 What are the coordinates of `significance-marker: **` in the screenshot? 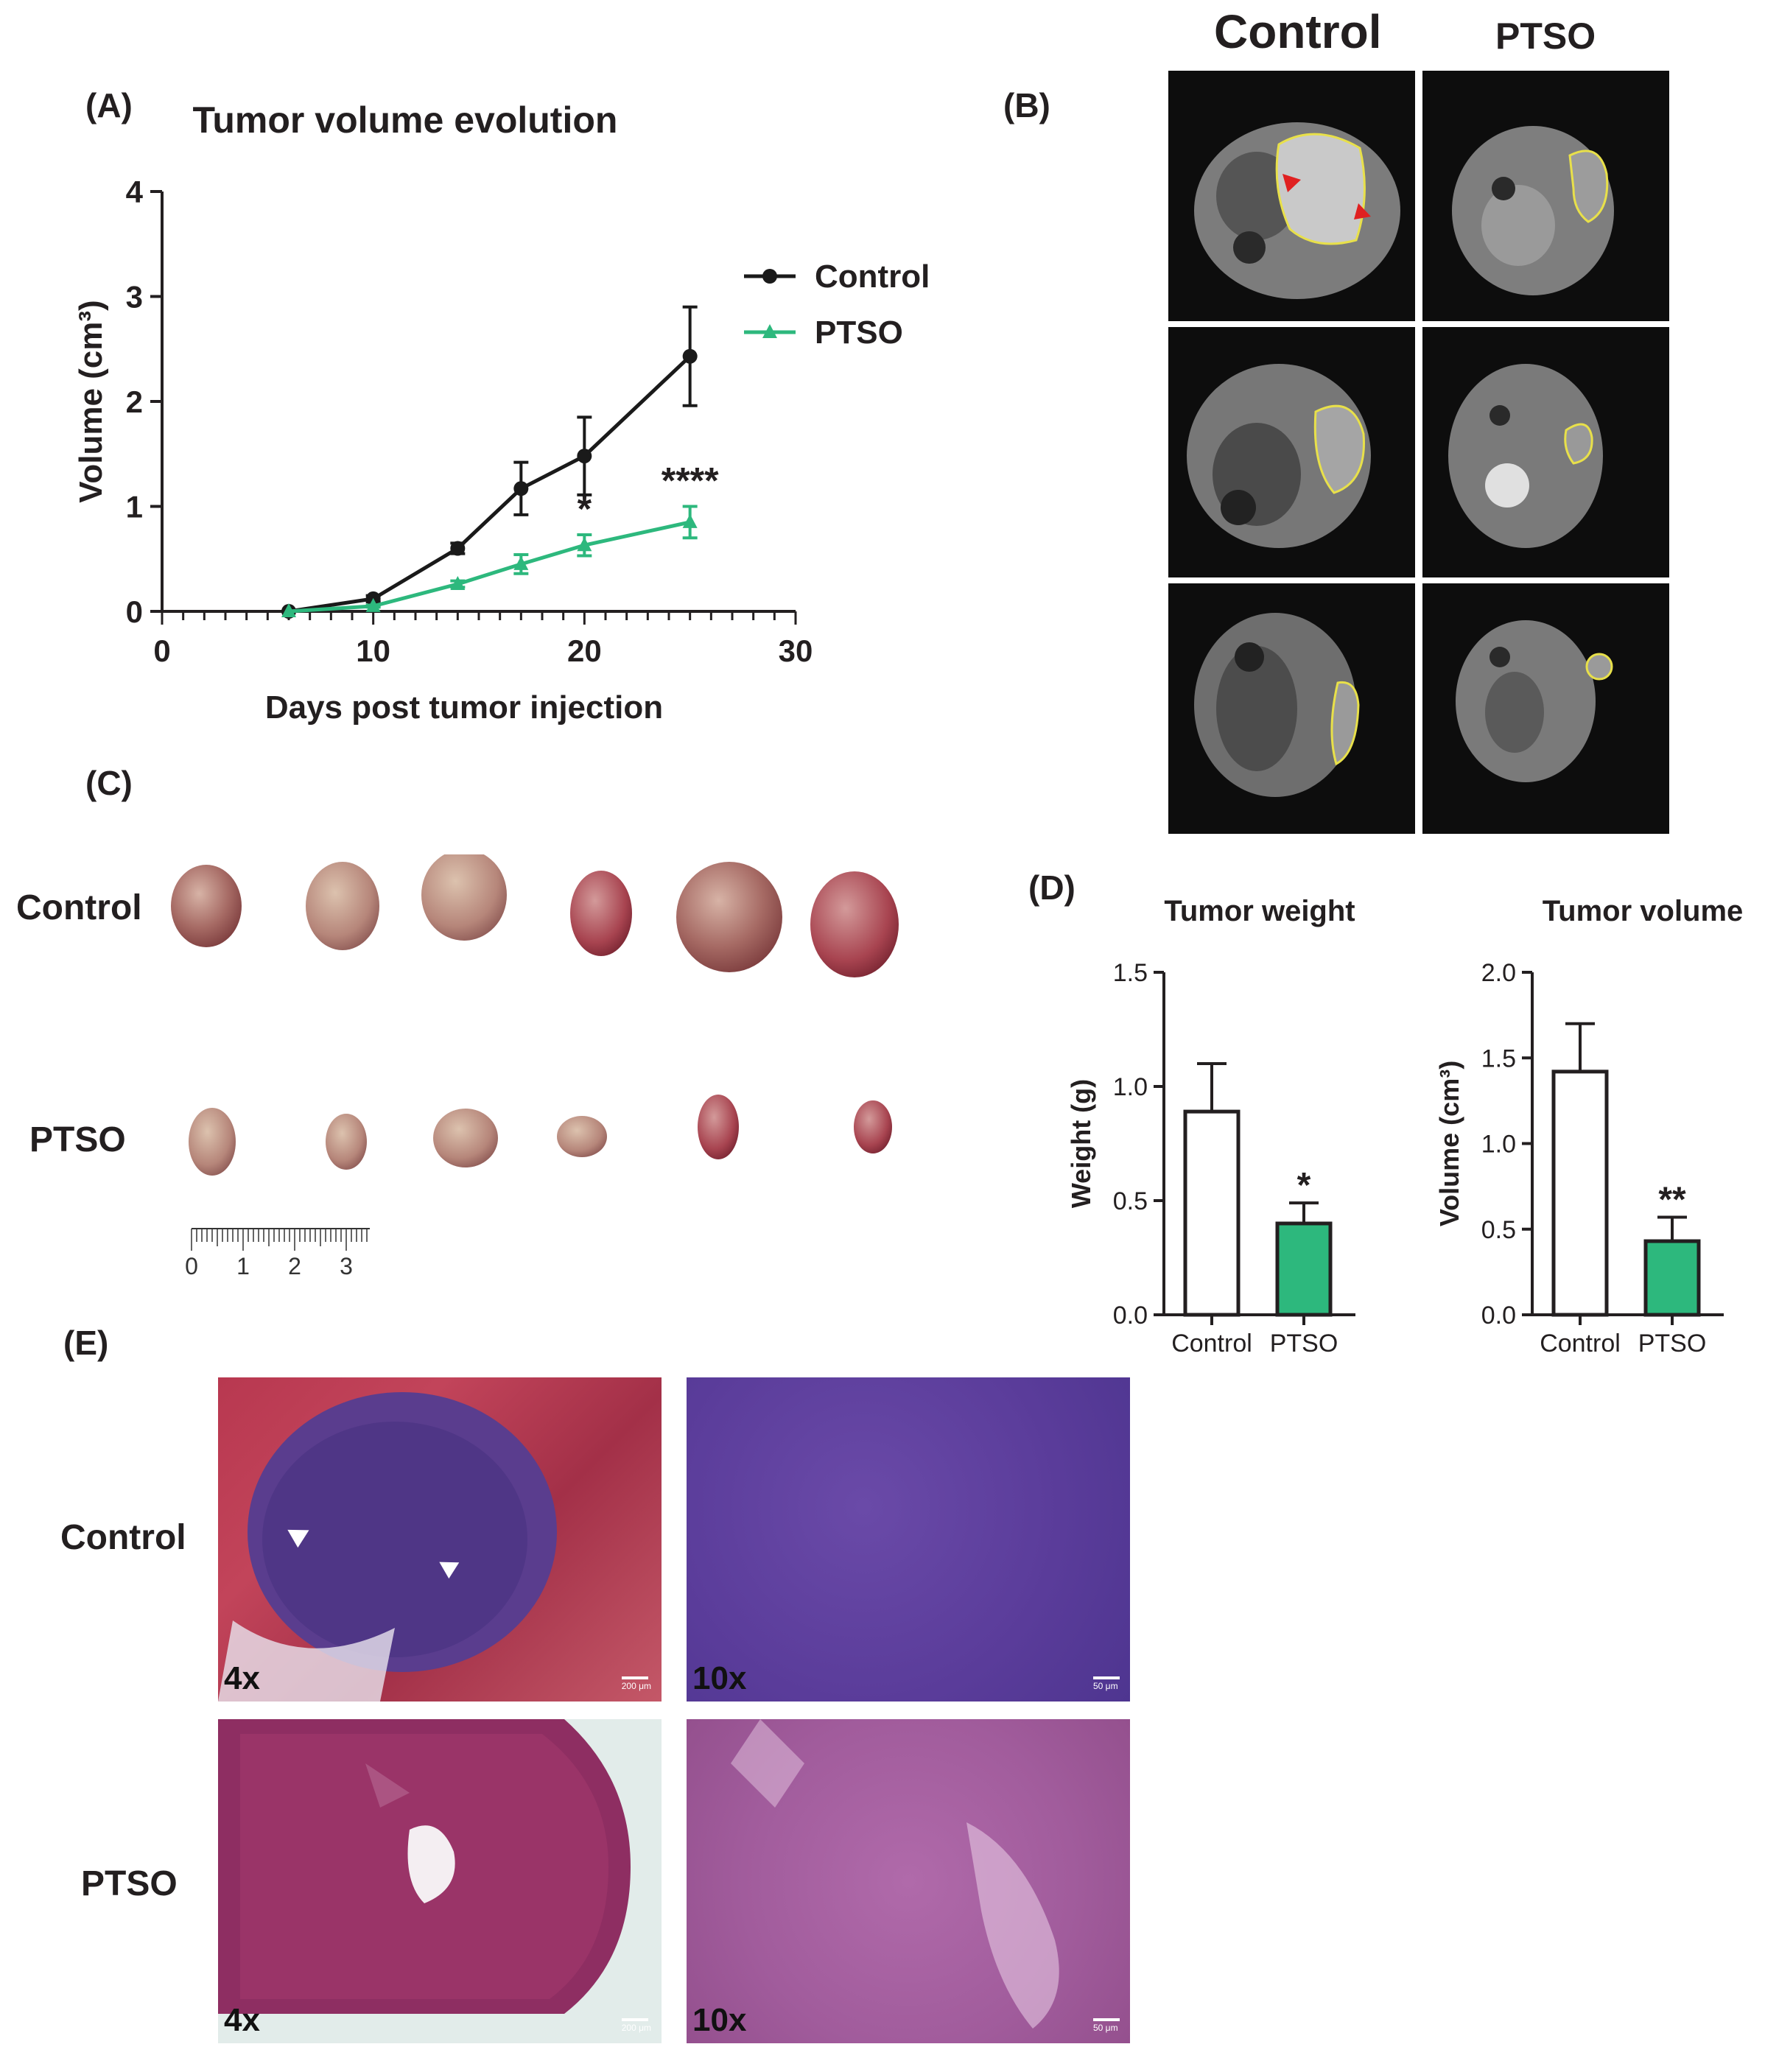 It's located at (1672, 1199).